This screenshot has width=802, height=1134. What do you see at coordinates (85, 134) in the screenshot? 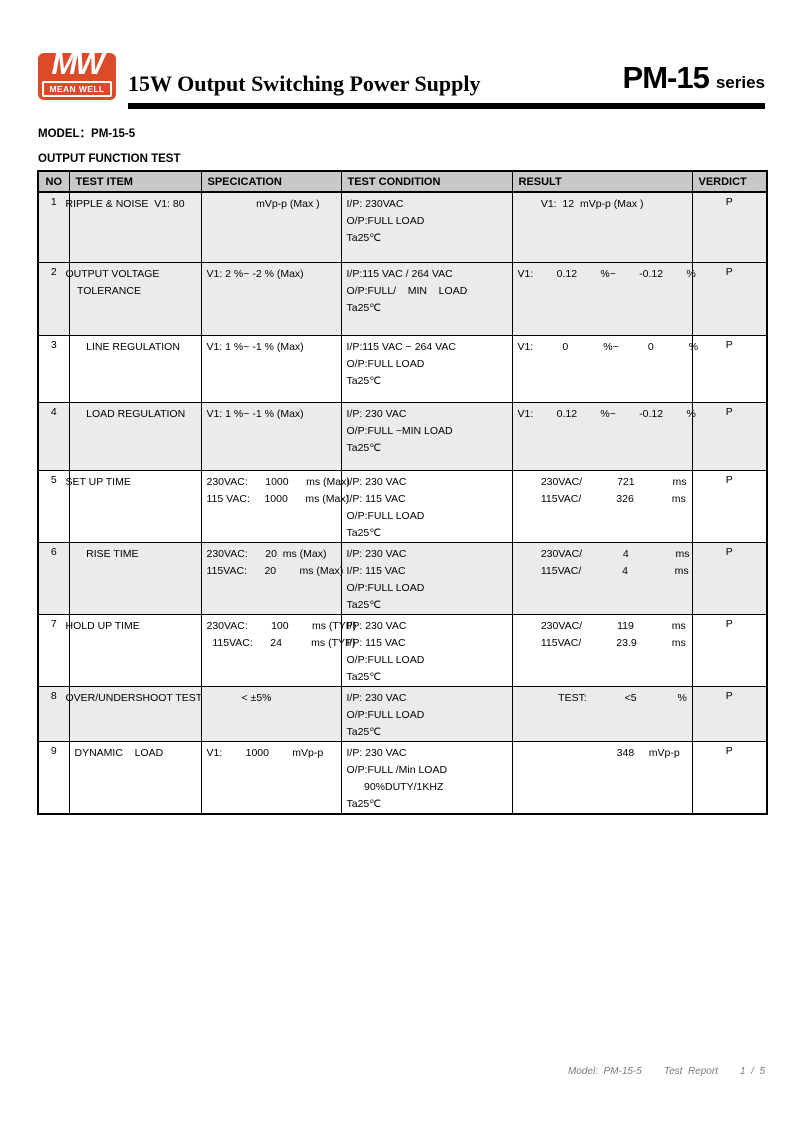
I see `model-colon: ：` at bounding box center [85, 134].